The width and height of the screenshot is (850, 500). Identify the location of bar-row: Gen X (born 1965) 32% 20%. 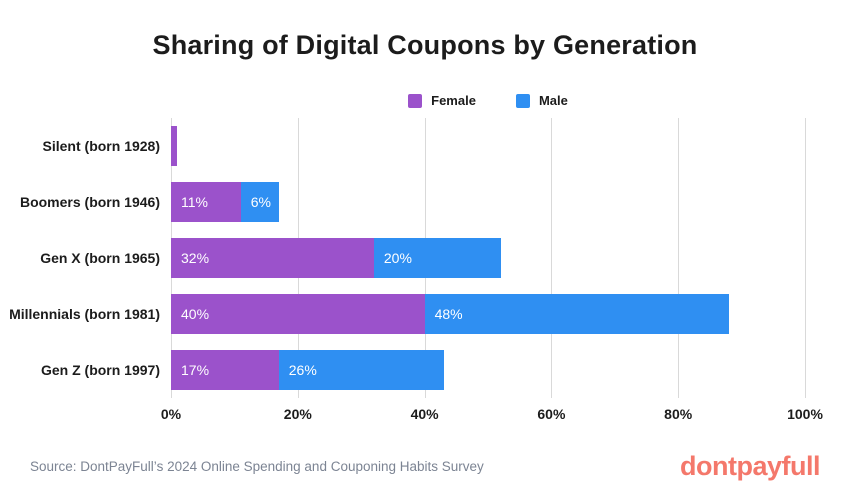
(425, 258).